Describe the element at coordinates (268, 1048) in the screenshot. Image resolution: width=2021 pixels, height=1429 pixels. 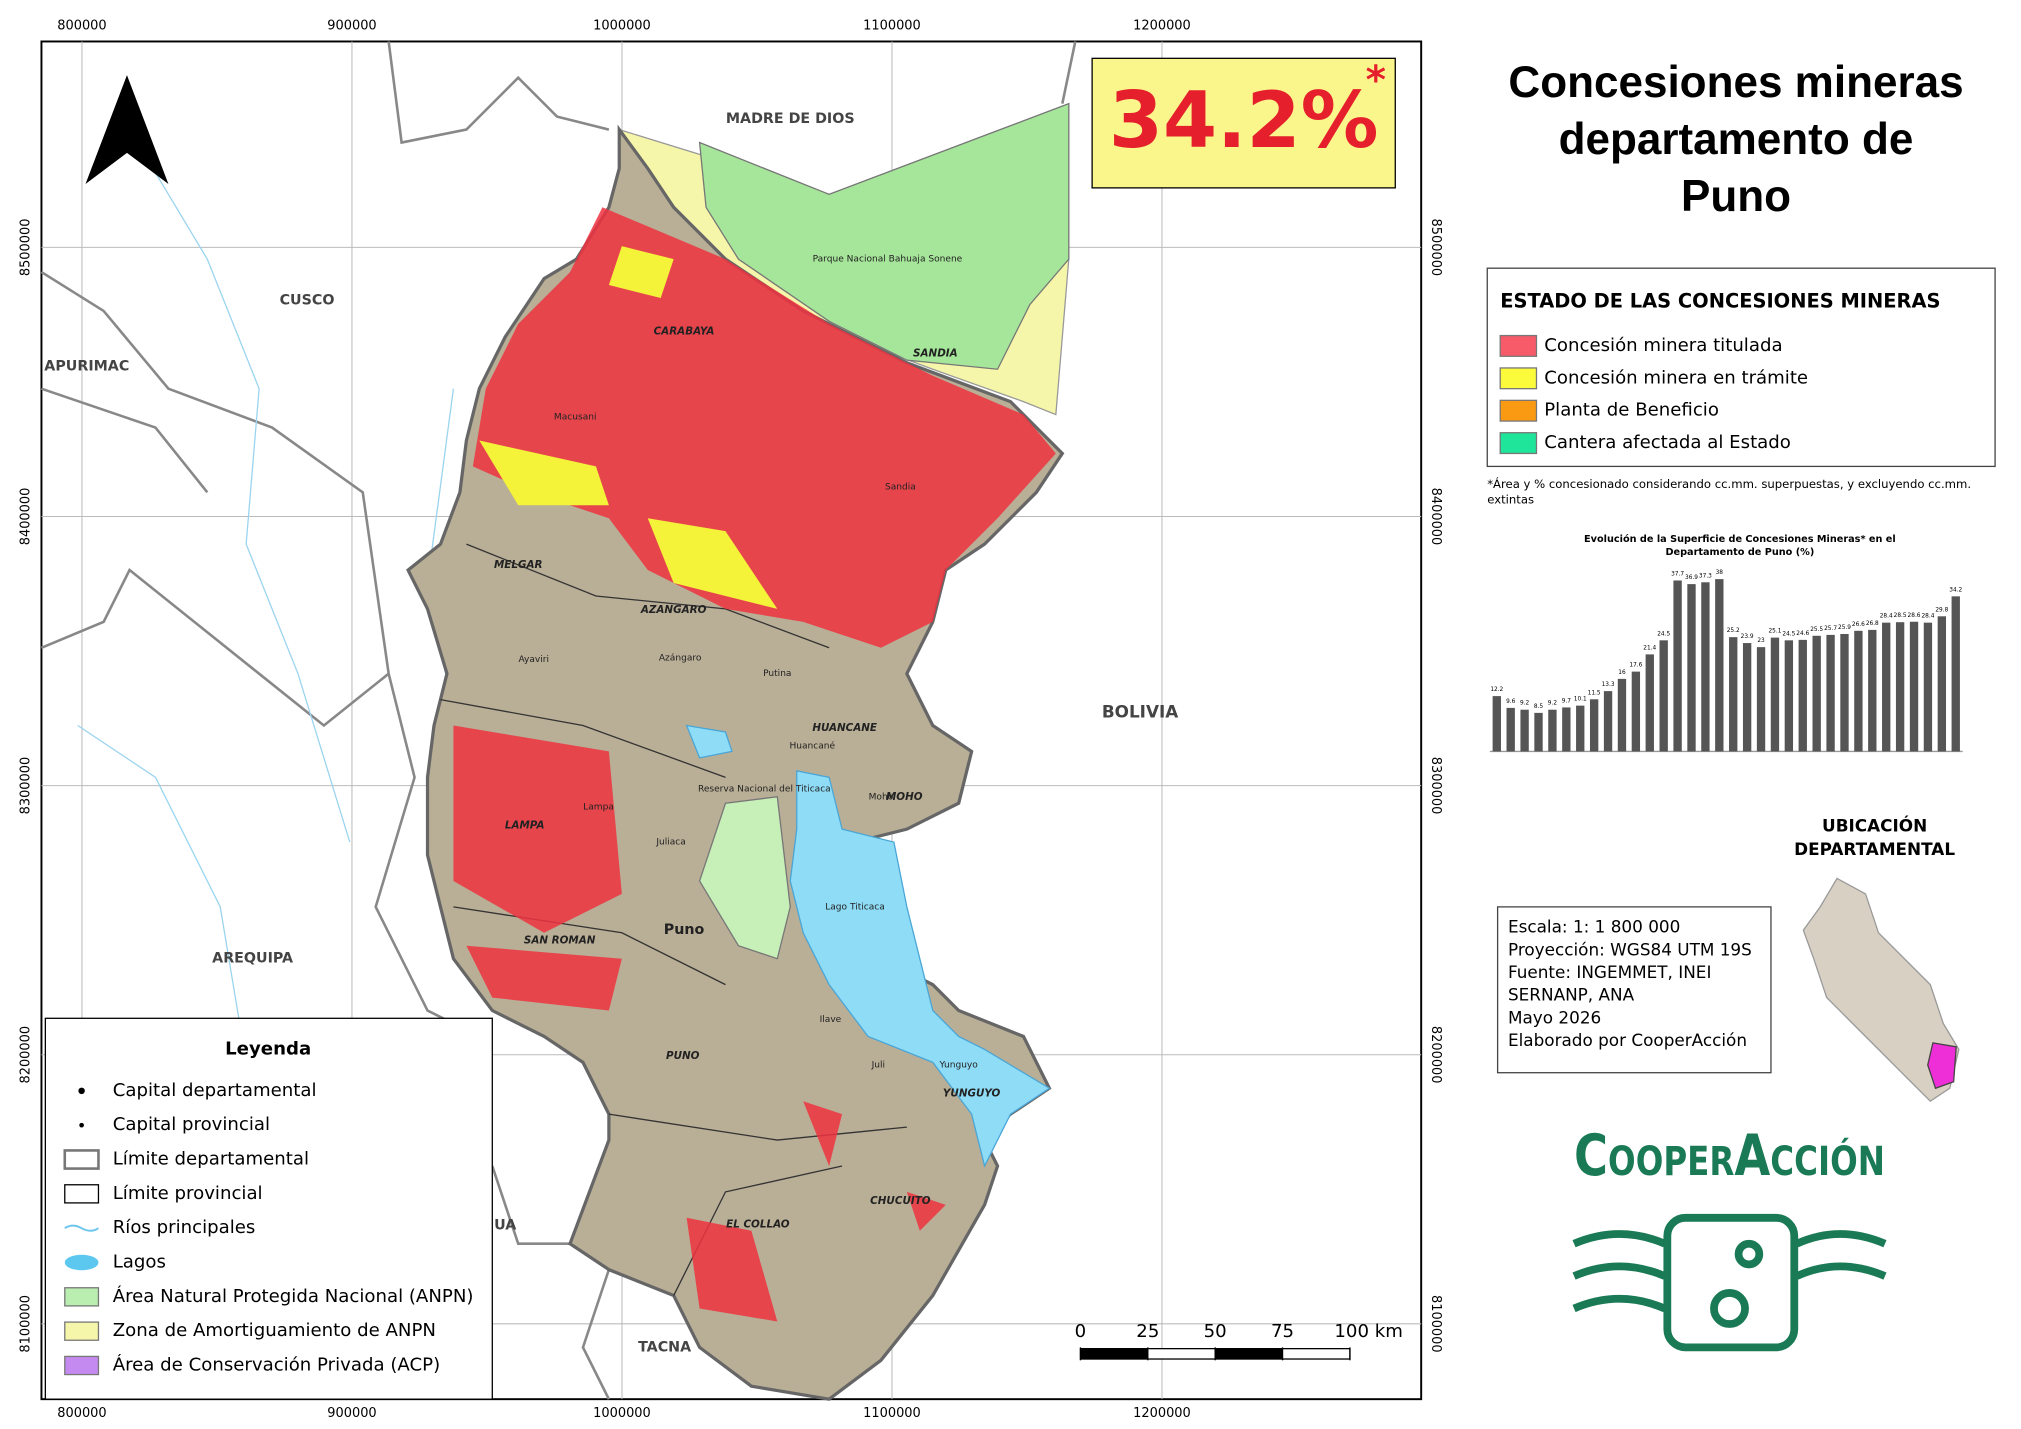
I see `legend-title: Leyenda` at that location.